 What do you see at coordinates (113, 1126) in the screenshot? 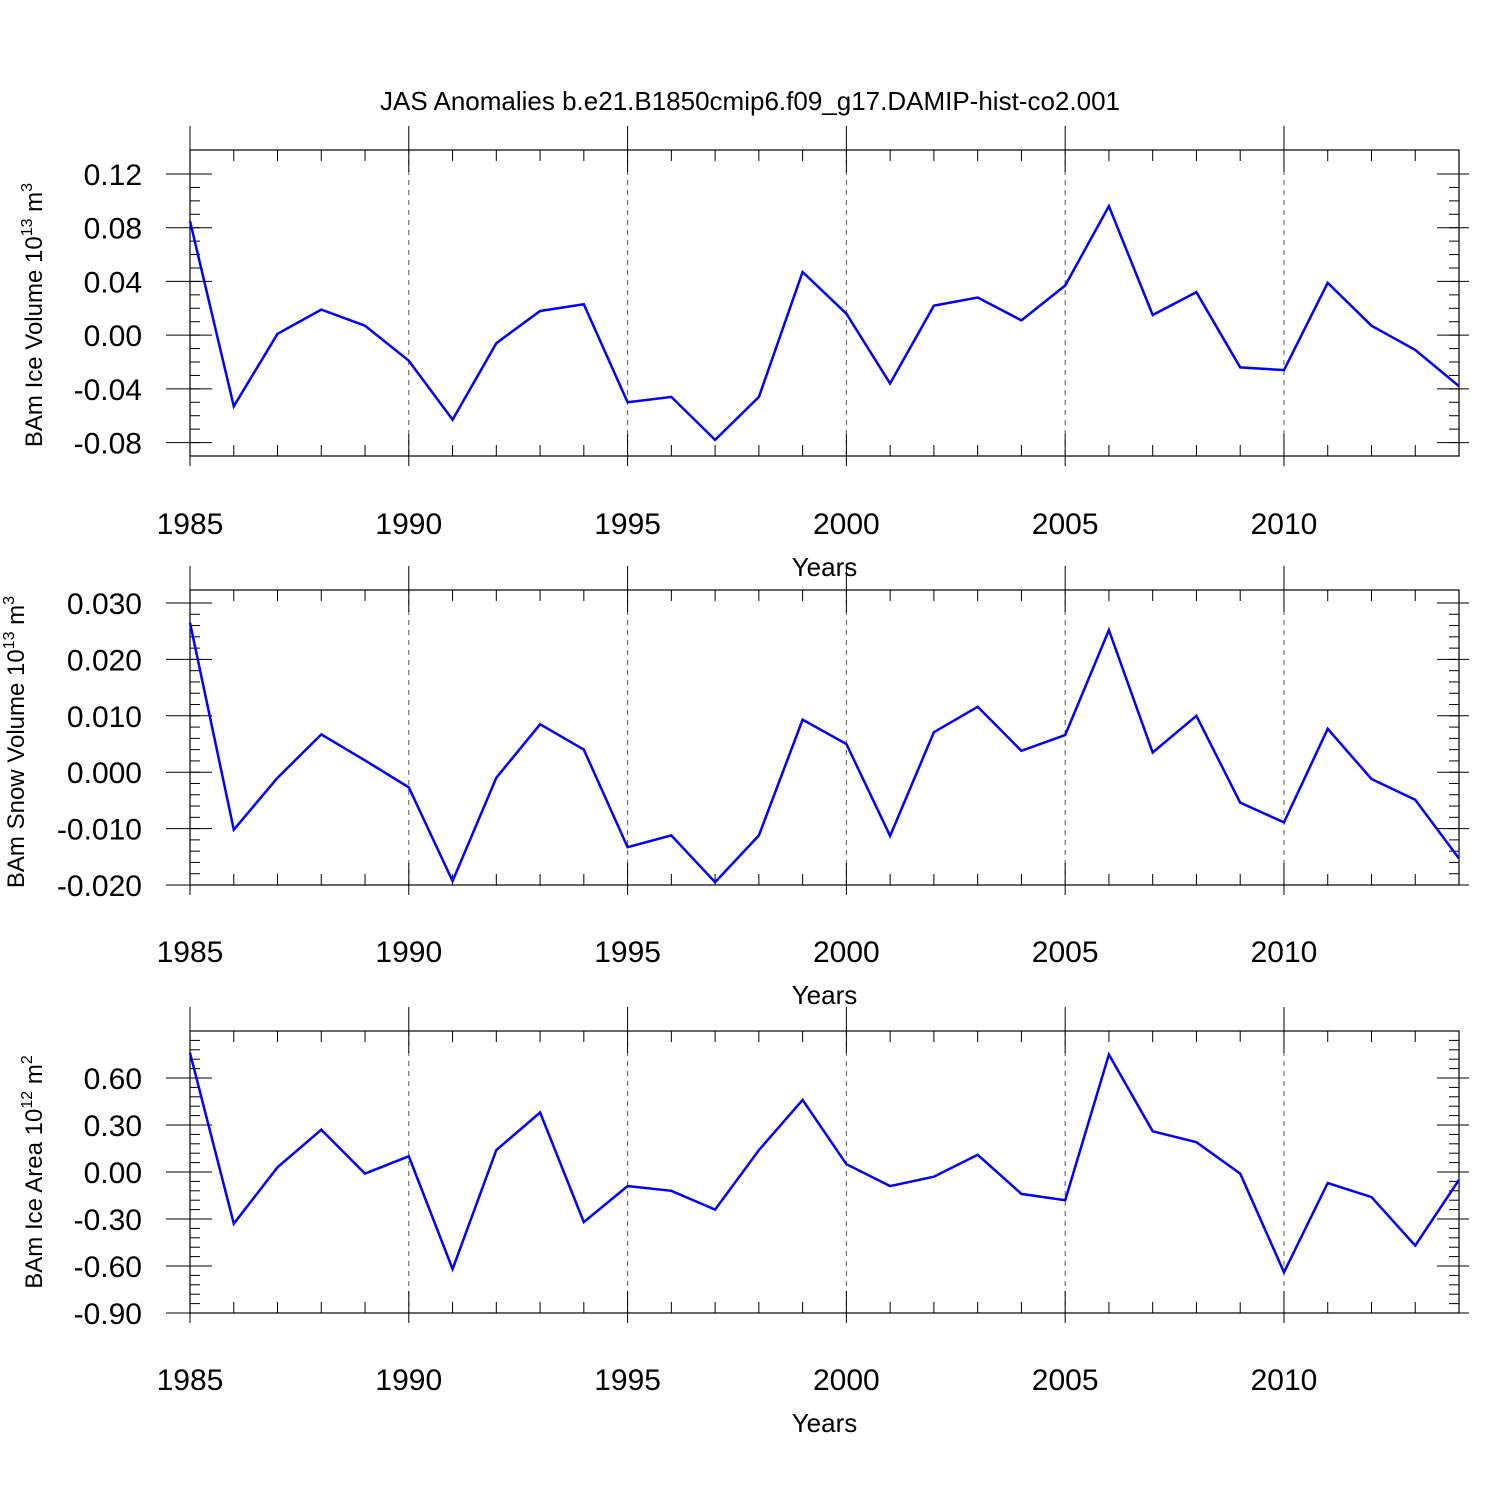
I see `y-tick-label: 0.30` at bounding box center [113, 1126].